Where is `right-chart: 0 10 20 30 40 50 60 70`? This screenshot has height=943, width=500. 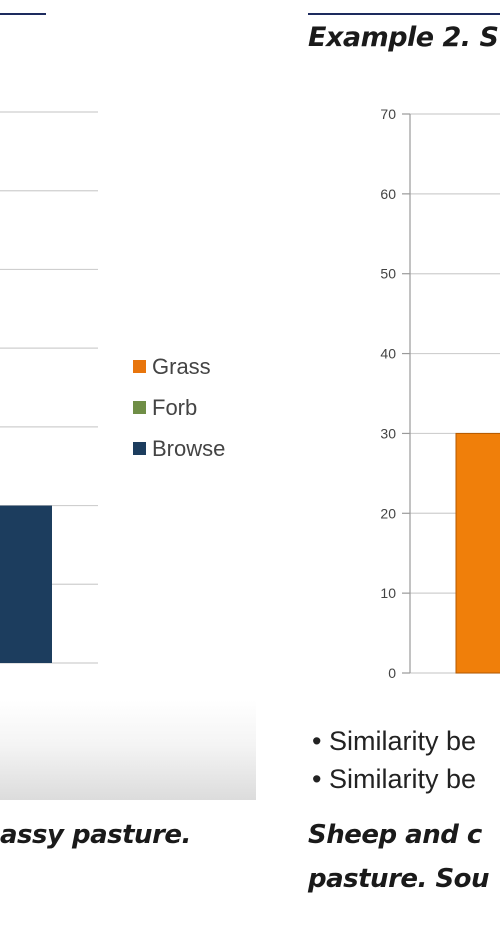 right-chart: 0 10 20 30 40 50 60 70 is located at coordinates (440, 393).